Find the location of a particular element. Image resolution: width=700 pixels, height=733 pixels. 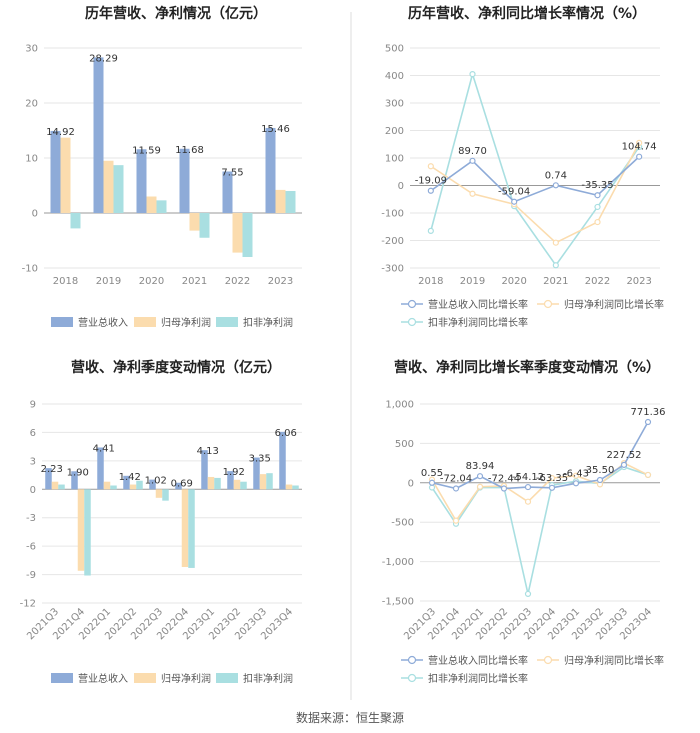

chart-2-y-tick: 400 is located at coordinates (394, 76).